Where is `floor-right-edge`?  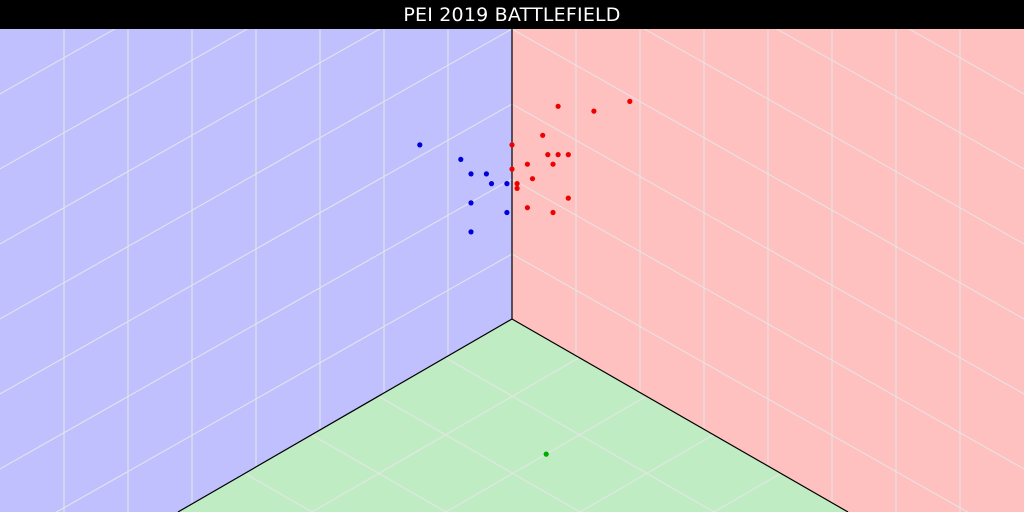
floor-right-edge is located at coordinates (680, 415).